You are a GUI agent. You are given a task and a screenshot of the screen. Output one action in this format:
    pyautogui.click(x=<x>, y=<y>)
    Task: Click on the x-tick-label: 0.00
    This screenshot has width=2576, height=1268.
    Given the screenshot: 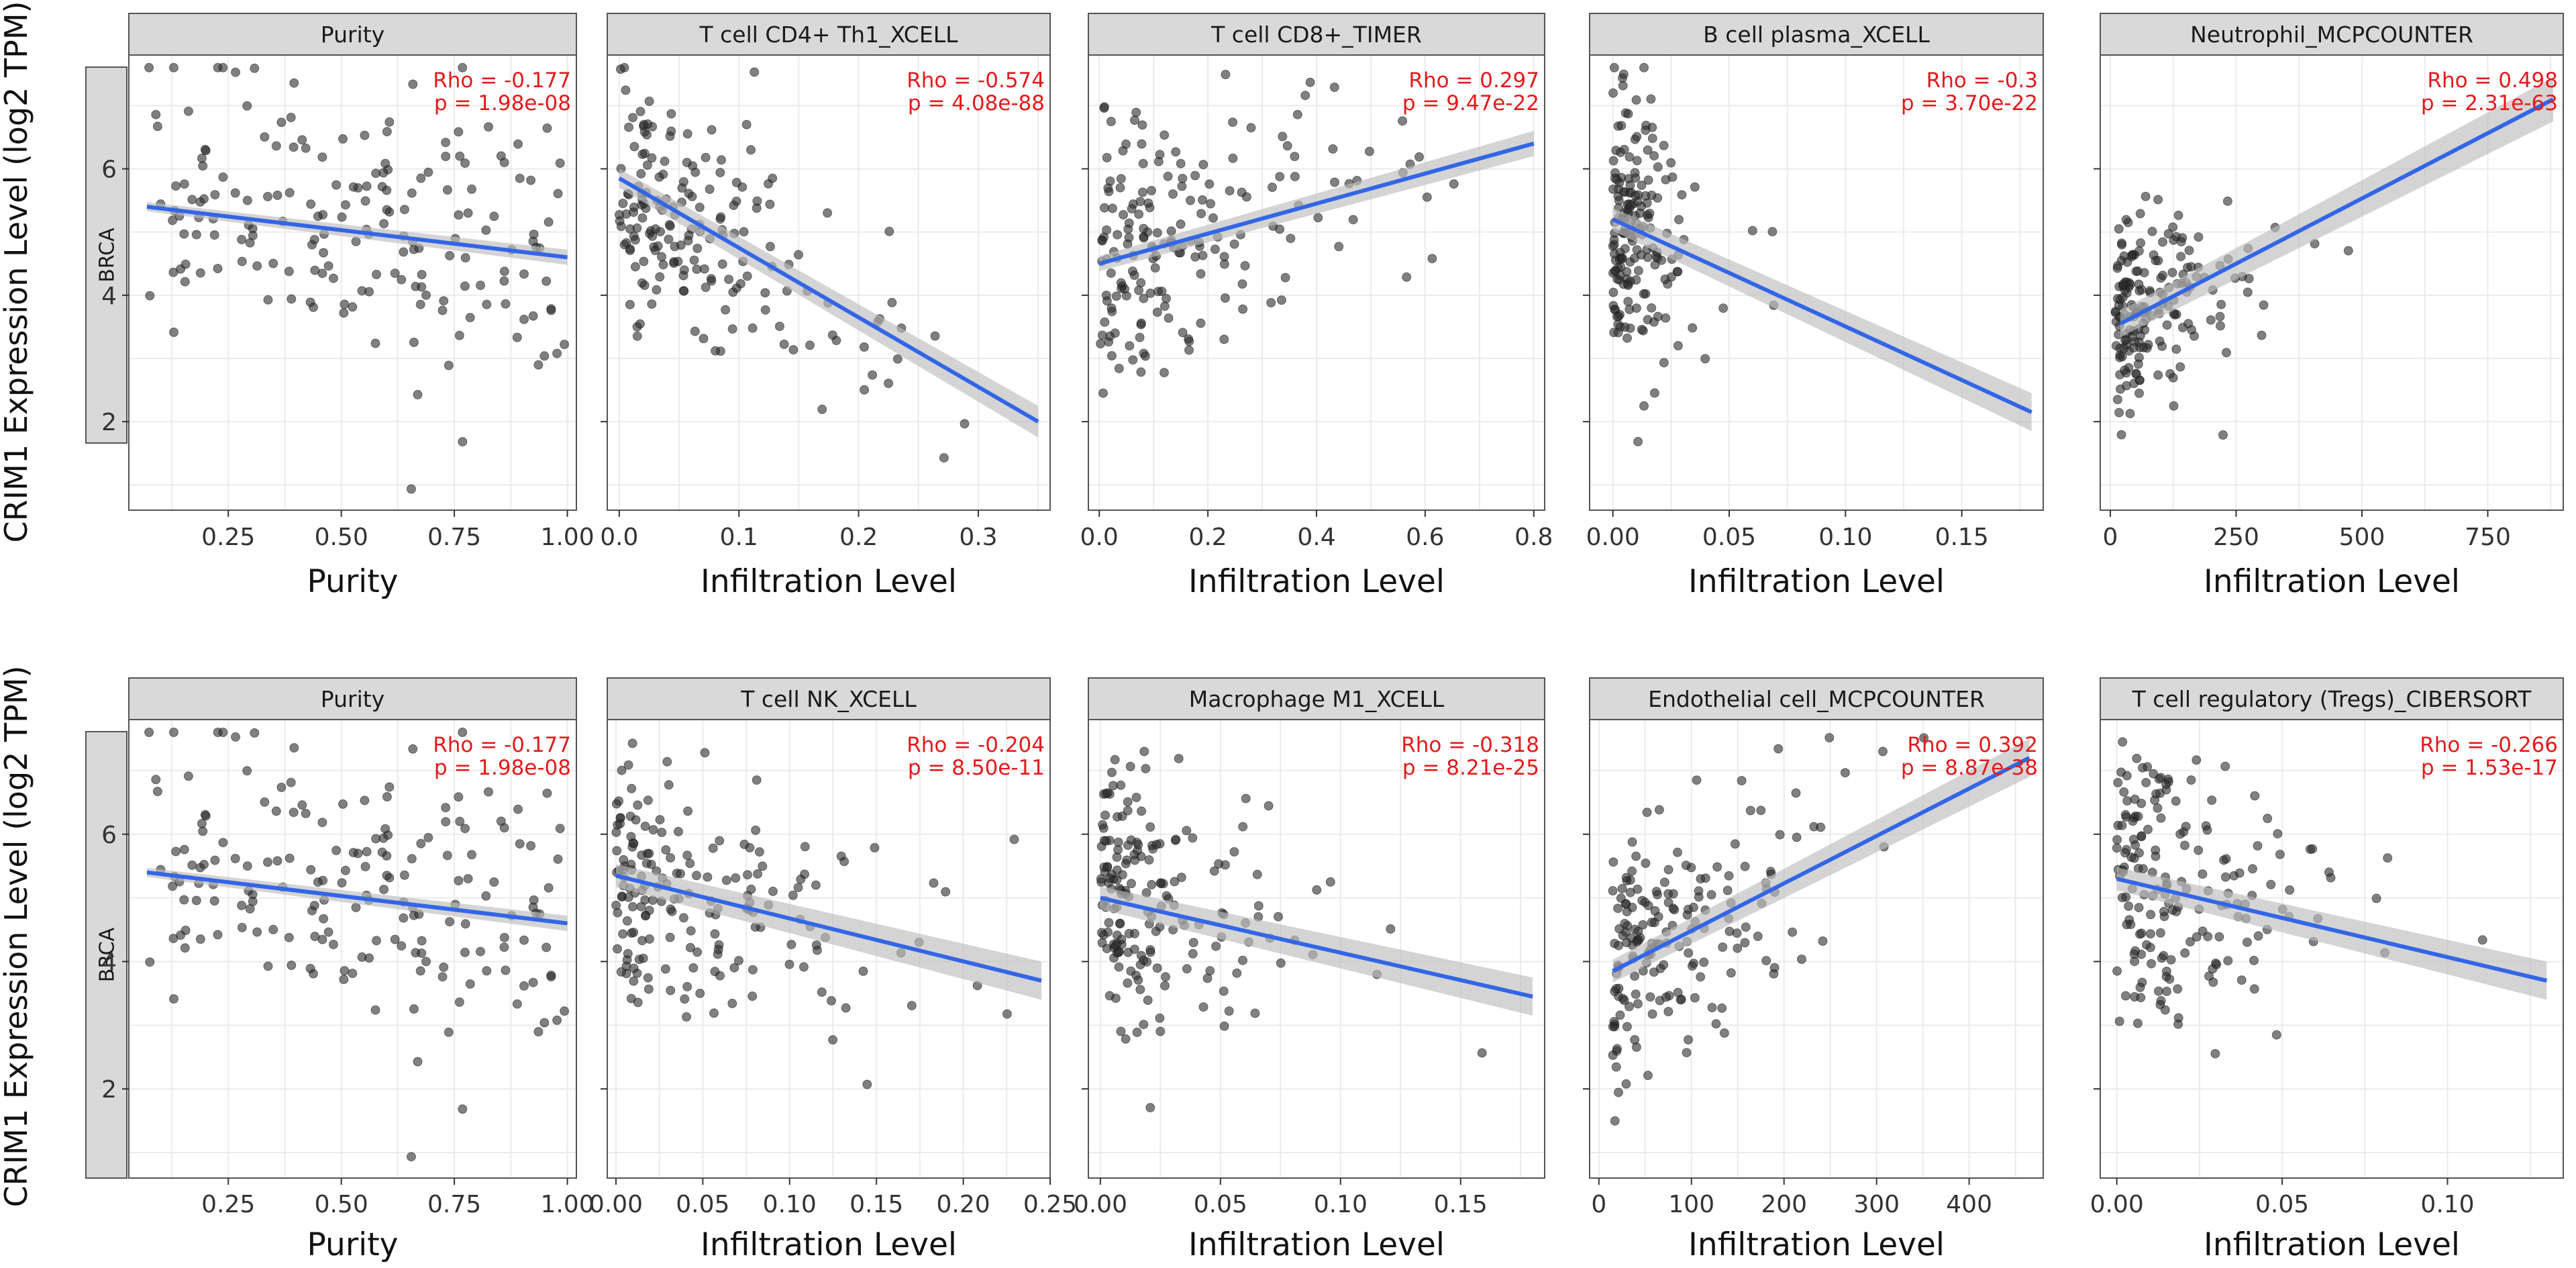 What is the action you would take?
    pyautogui.click(x=616, y=1204)
    